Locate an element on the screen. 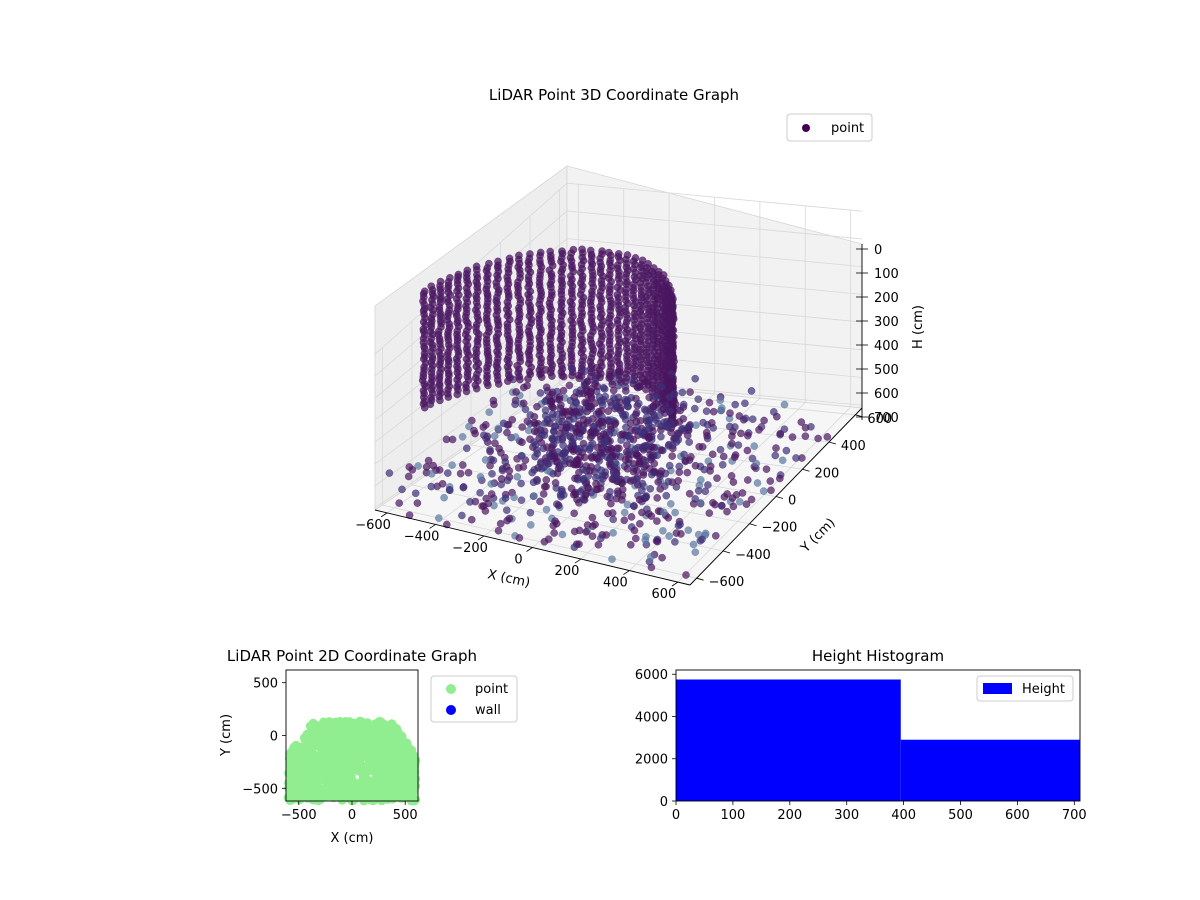  z-tick-label: 300 is located at coordinates (886, 322).